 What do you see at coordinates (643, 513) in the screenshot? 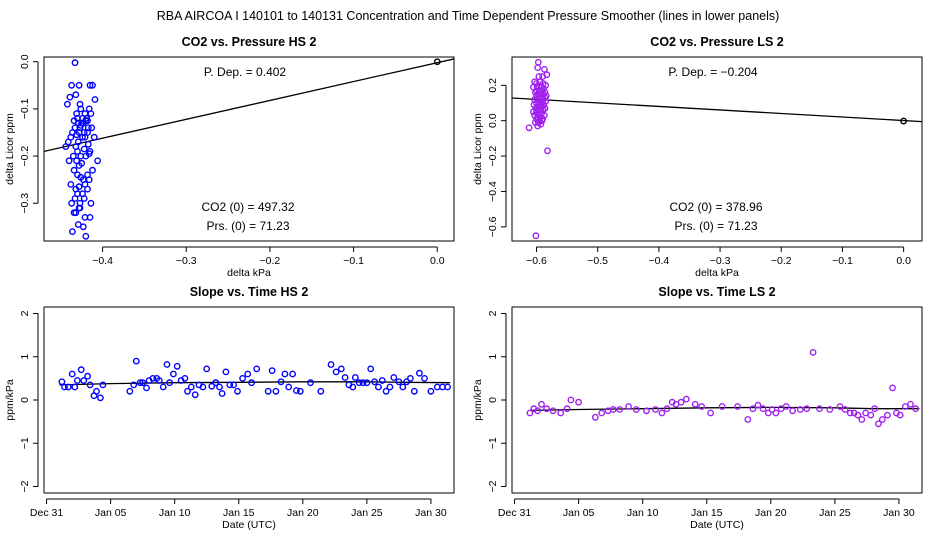
I see `x-tick-label: Jan 10` at bounding box center [643, 513].